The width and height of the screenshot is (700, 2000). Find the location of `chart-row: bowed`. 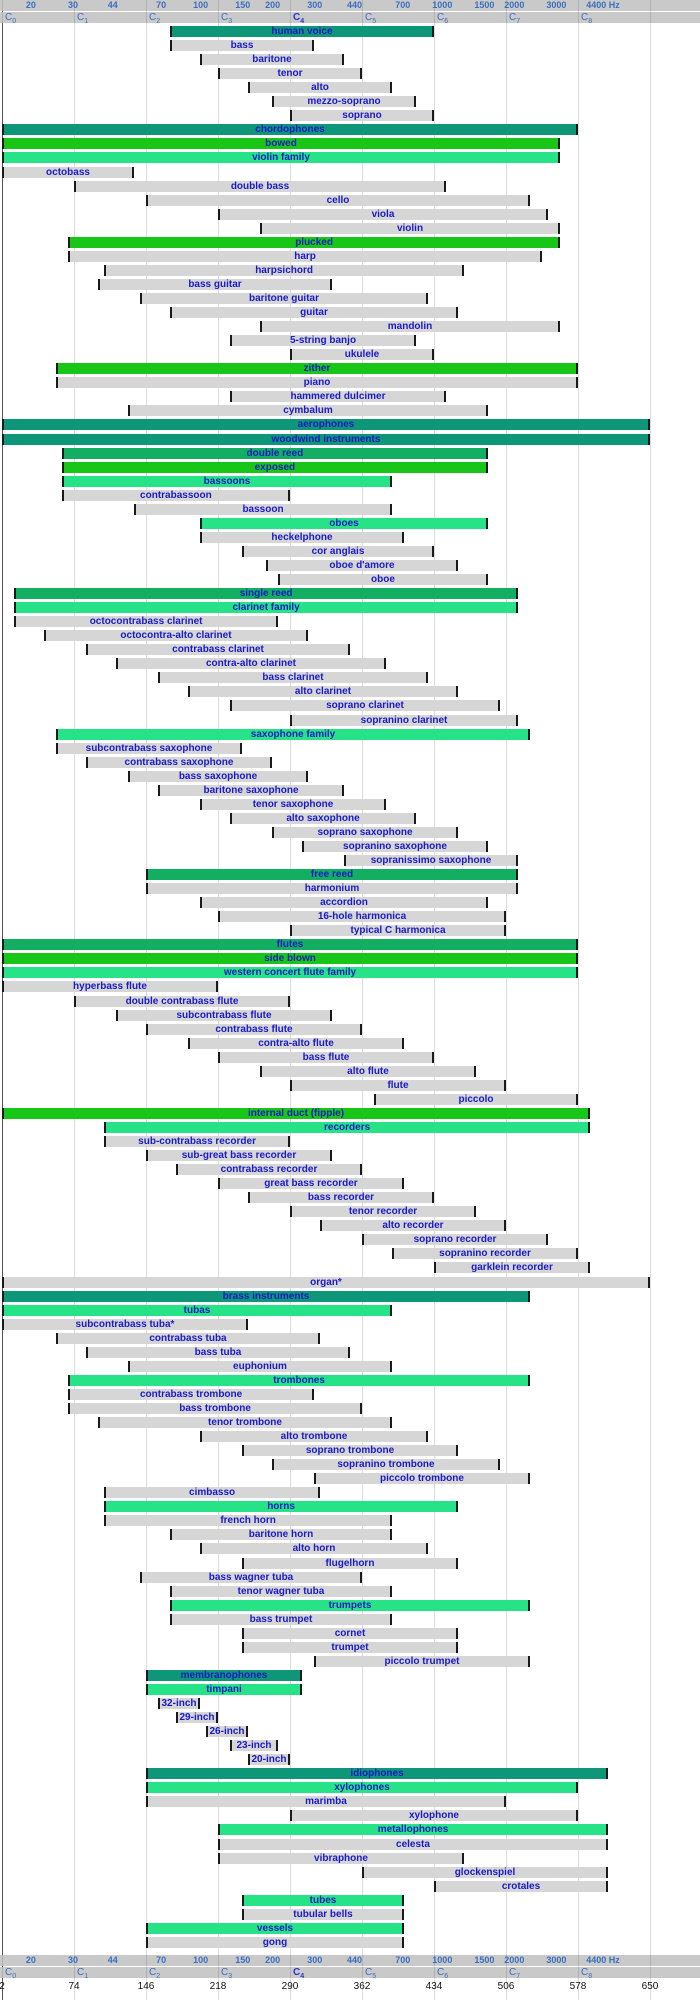

chart-row: bowed is located at coordinates (350, 144).